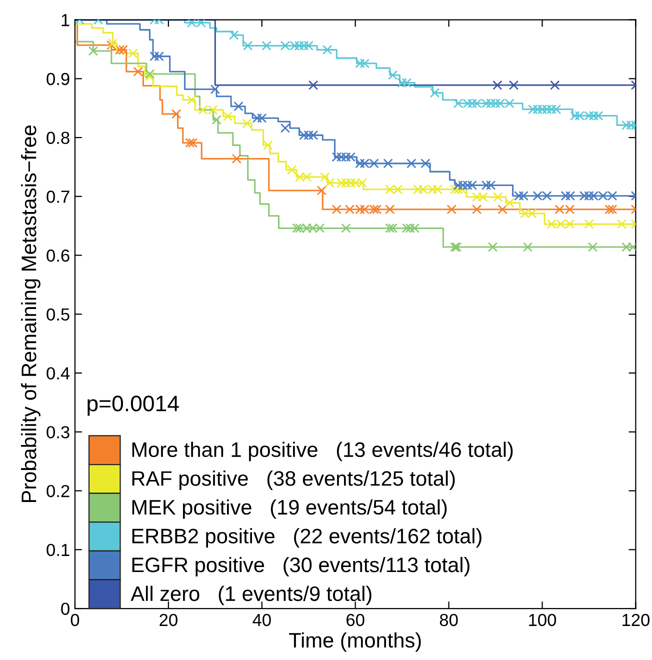  I want to click on y-tick-label: 0.8, so click(58, 138).